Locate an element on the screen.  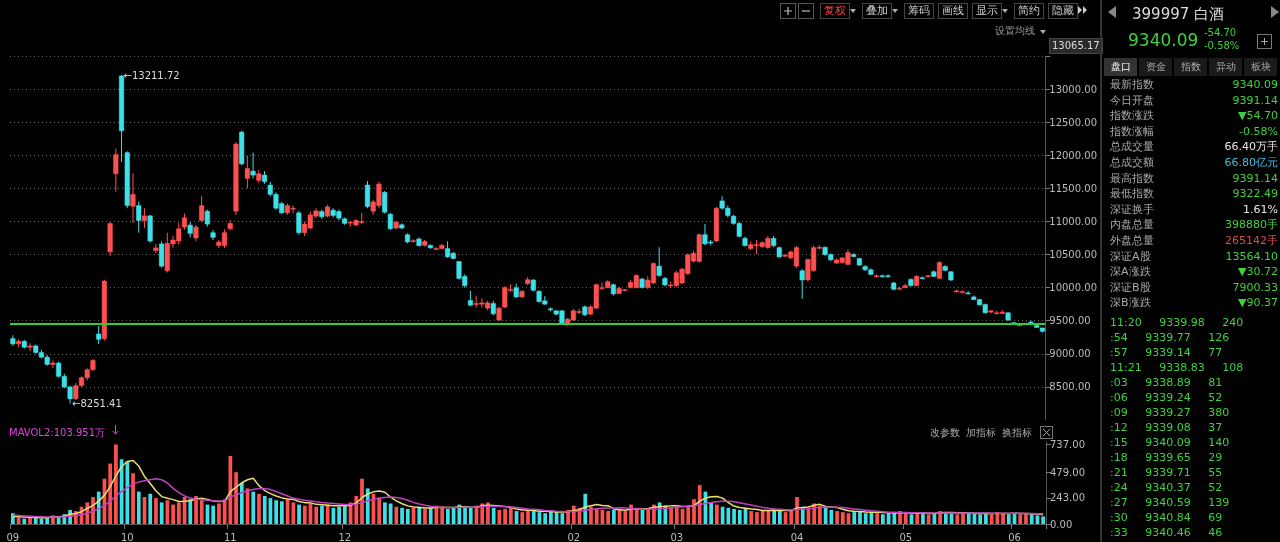
text: :57 9339.14 77 is located at coordinates (1166, 353).